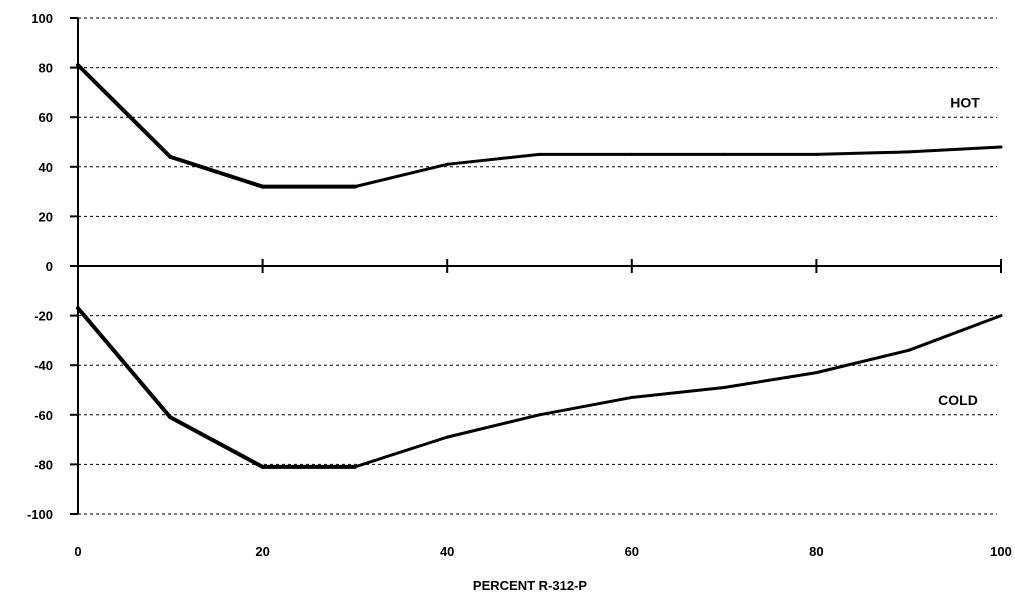 The height and width of the screenshot is (596, 1015). Describe the element at coordinates (46, 117) in the screenshot. I see `y-tick-label: 60` at that location.